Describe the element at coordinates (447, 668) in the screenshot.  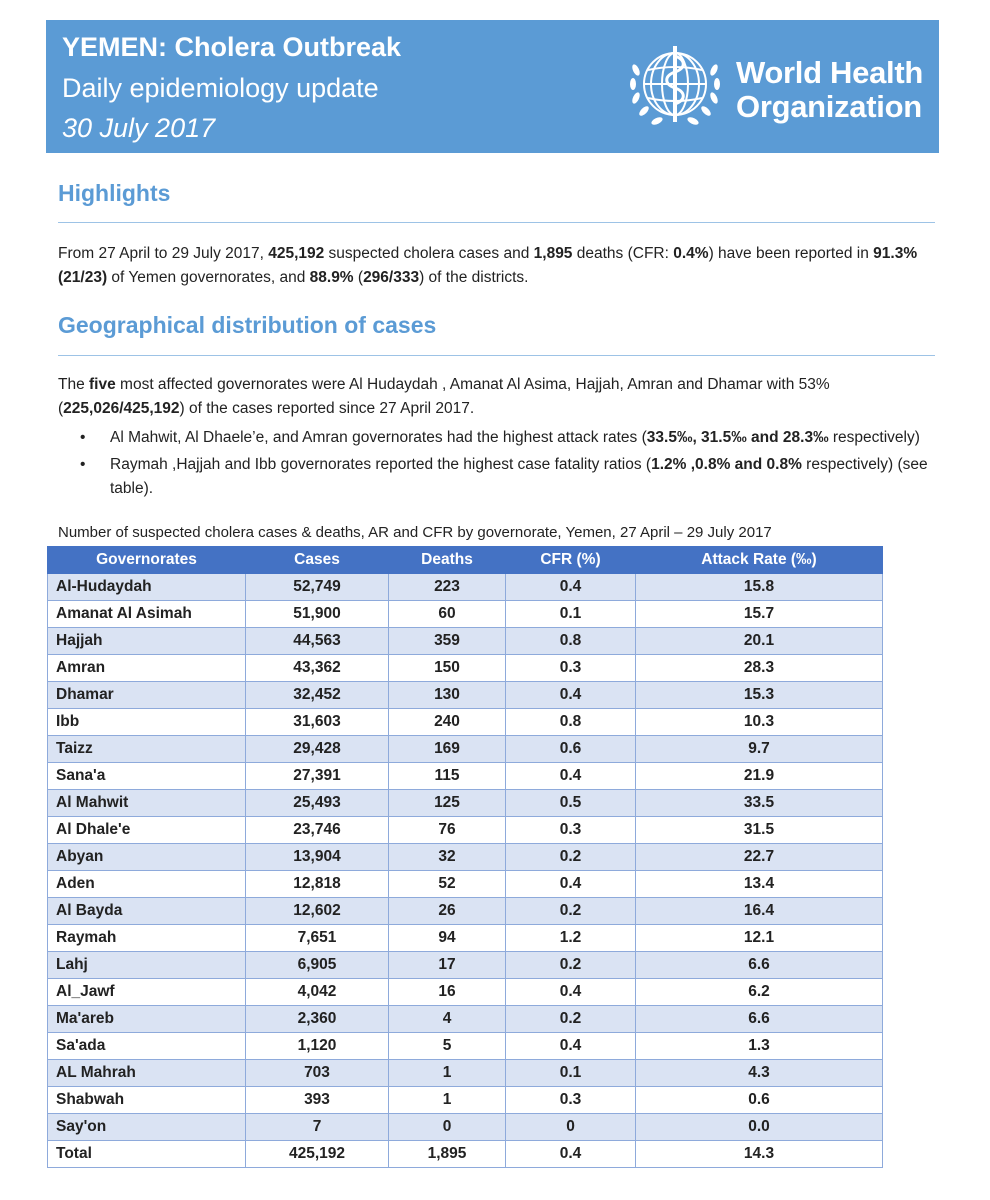
I see `deaths-cell: 150` at that location.